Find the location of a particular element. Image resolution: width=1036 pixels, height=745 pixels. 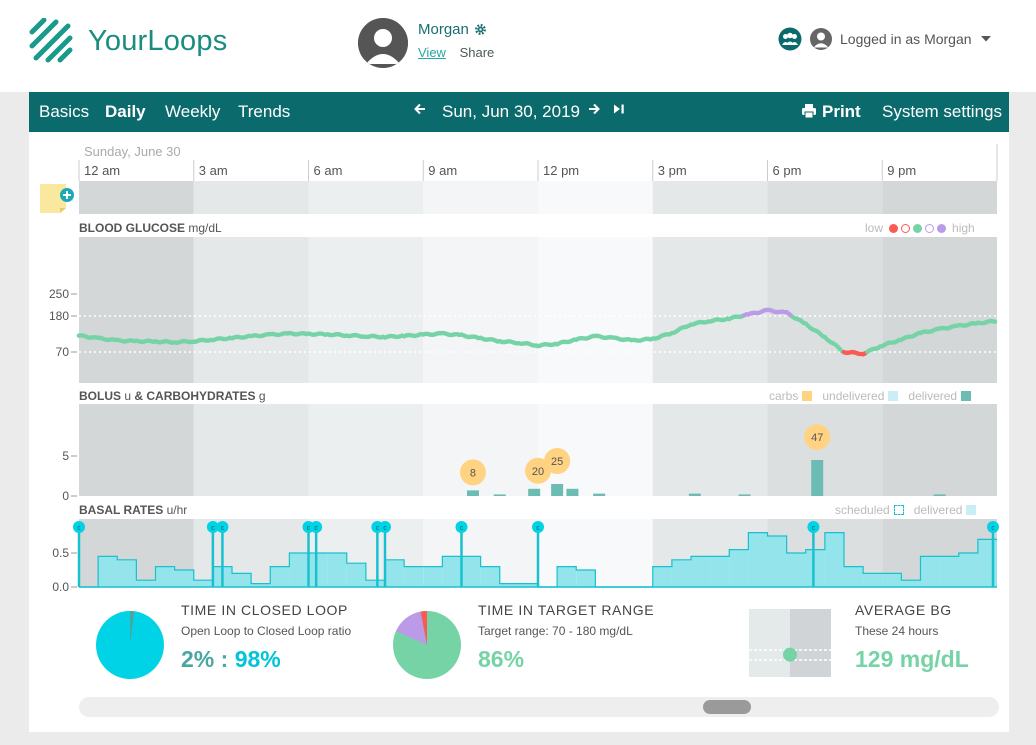

timeline-scrollbar is located at coordinates (539, 707).